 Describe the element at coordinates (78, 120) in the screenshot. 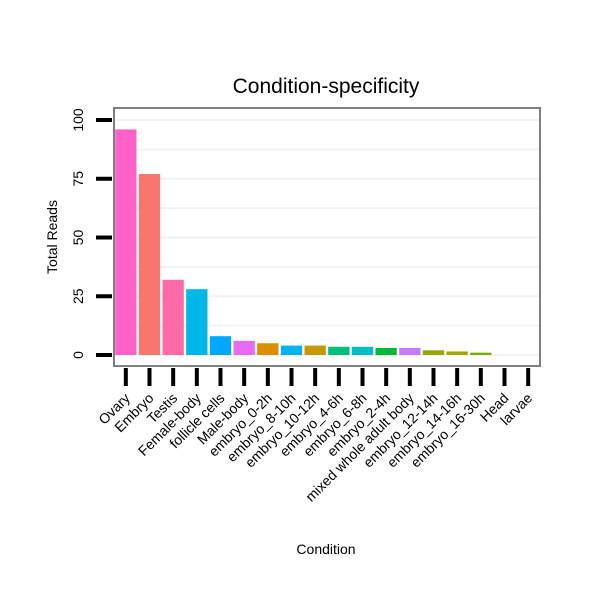

I see `y-tick-label: 100` at that location.